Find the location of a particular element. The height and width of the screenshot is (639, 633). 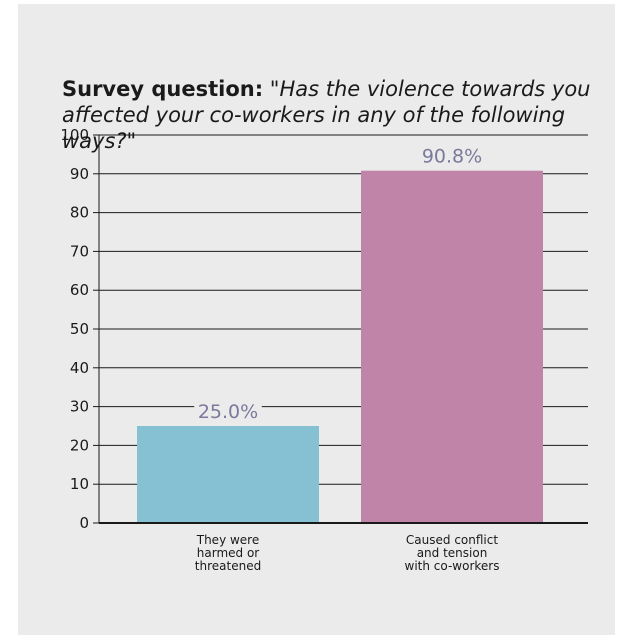

y-tick-label: 60 is located at coordinates (79, 290).